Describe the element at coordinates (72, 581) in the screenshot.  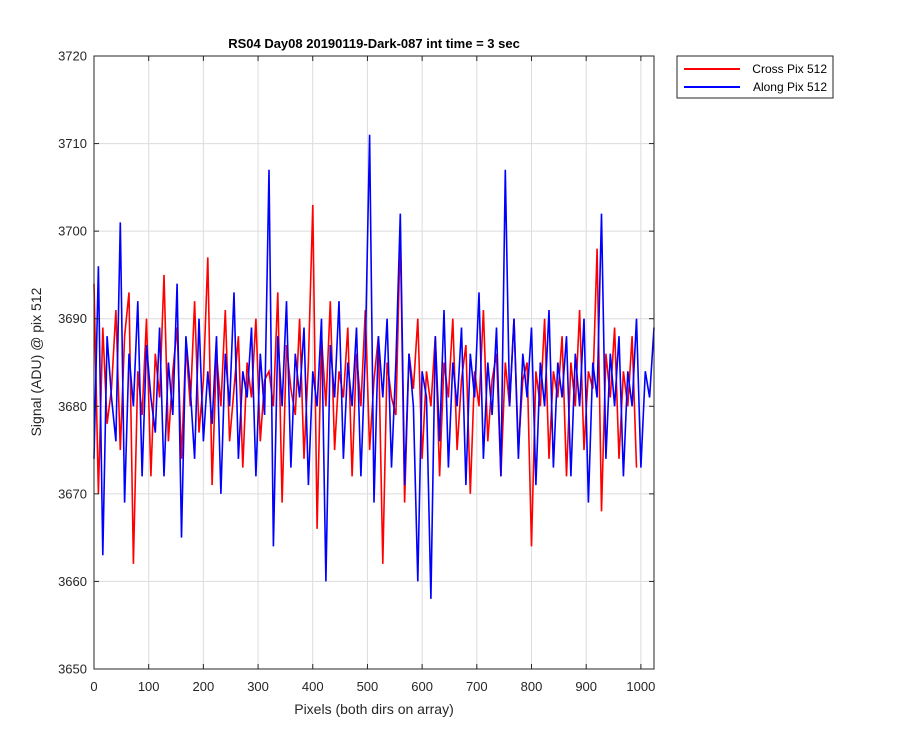
I see `y-tick-label: 3660` at that location.